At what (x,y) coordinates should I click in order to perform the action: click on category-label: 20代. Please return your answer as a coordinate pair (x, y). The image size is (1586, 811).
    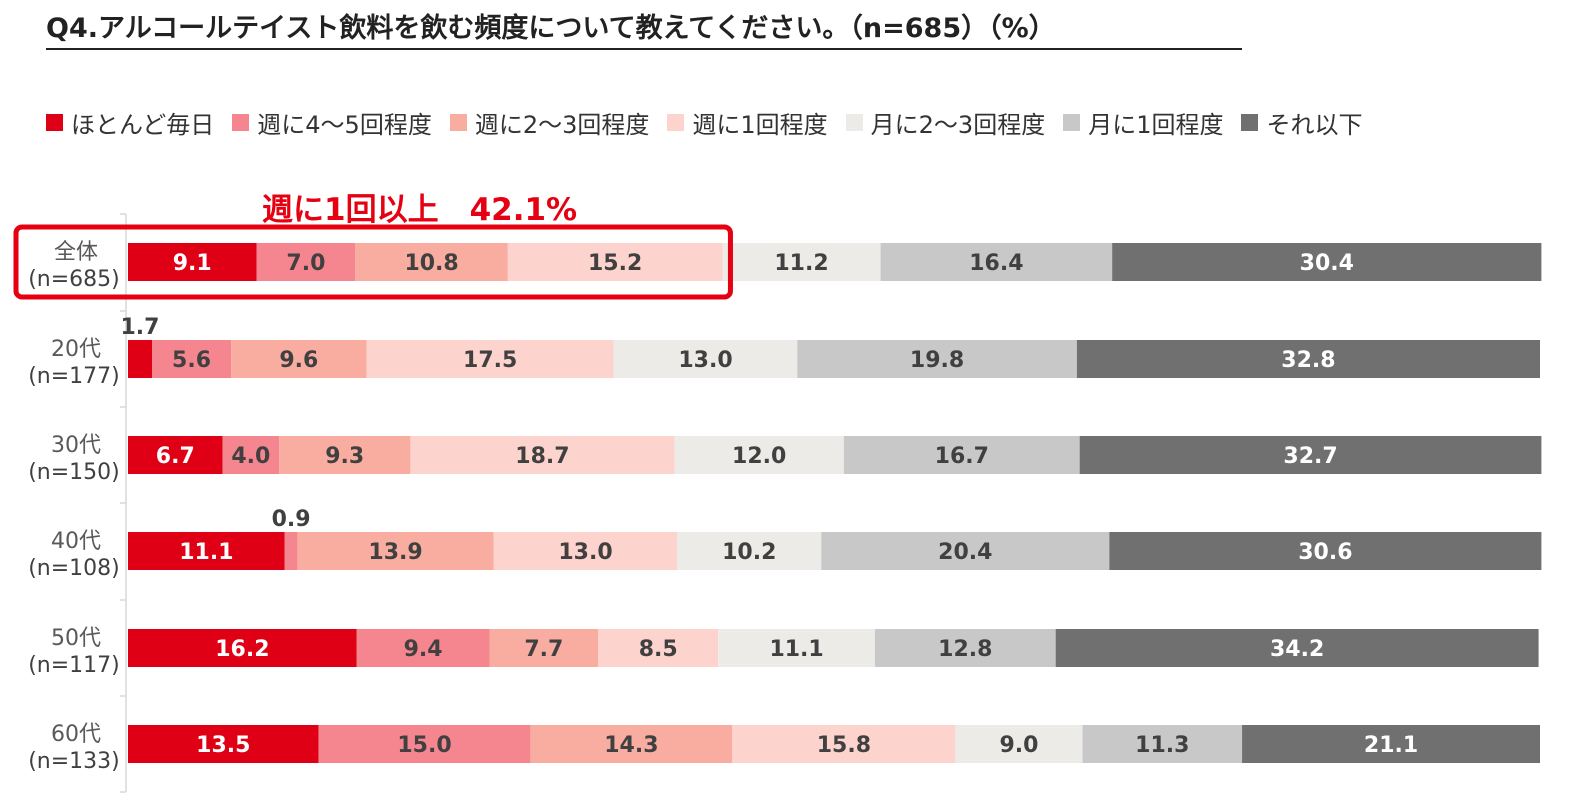
    Looking at the image, I should click on (76, 349).